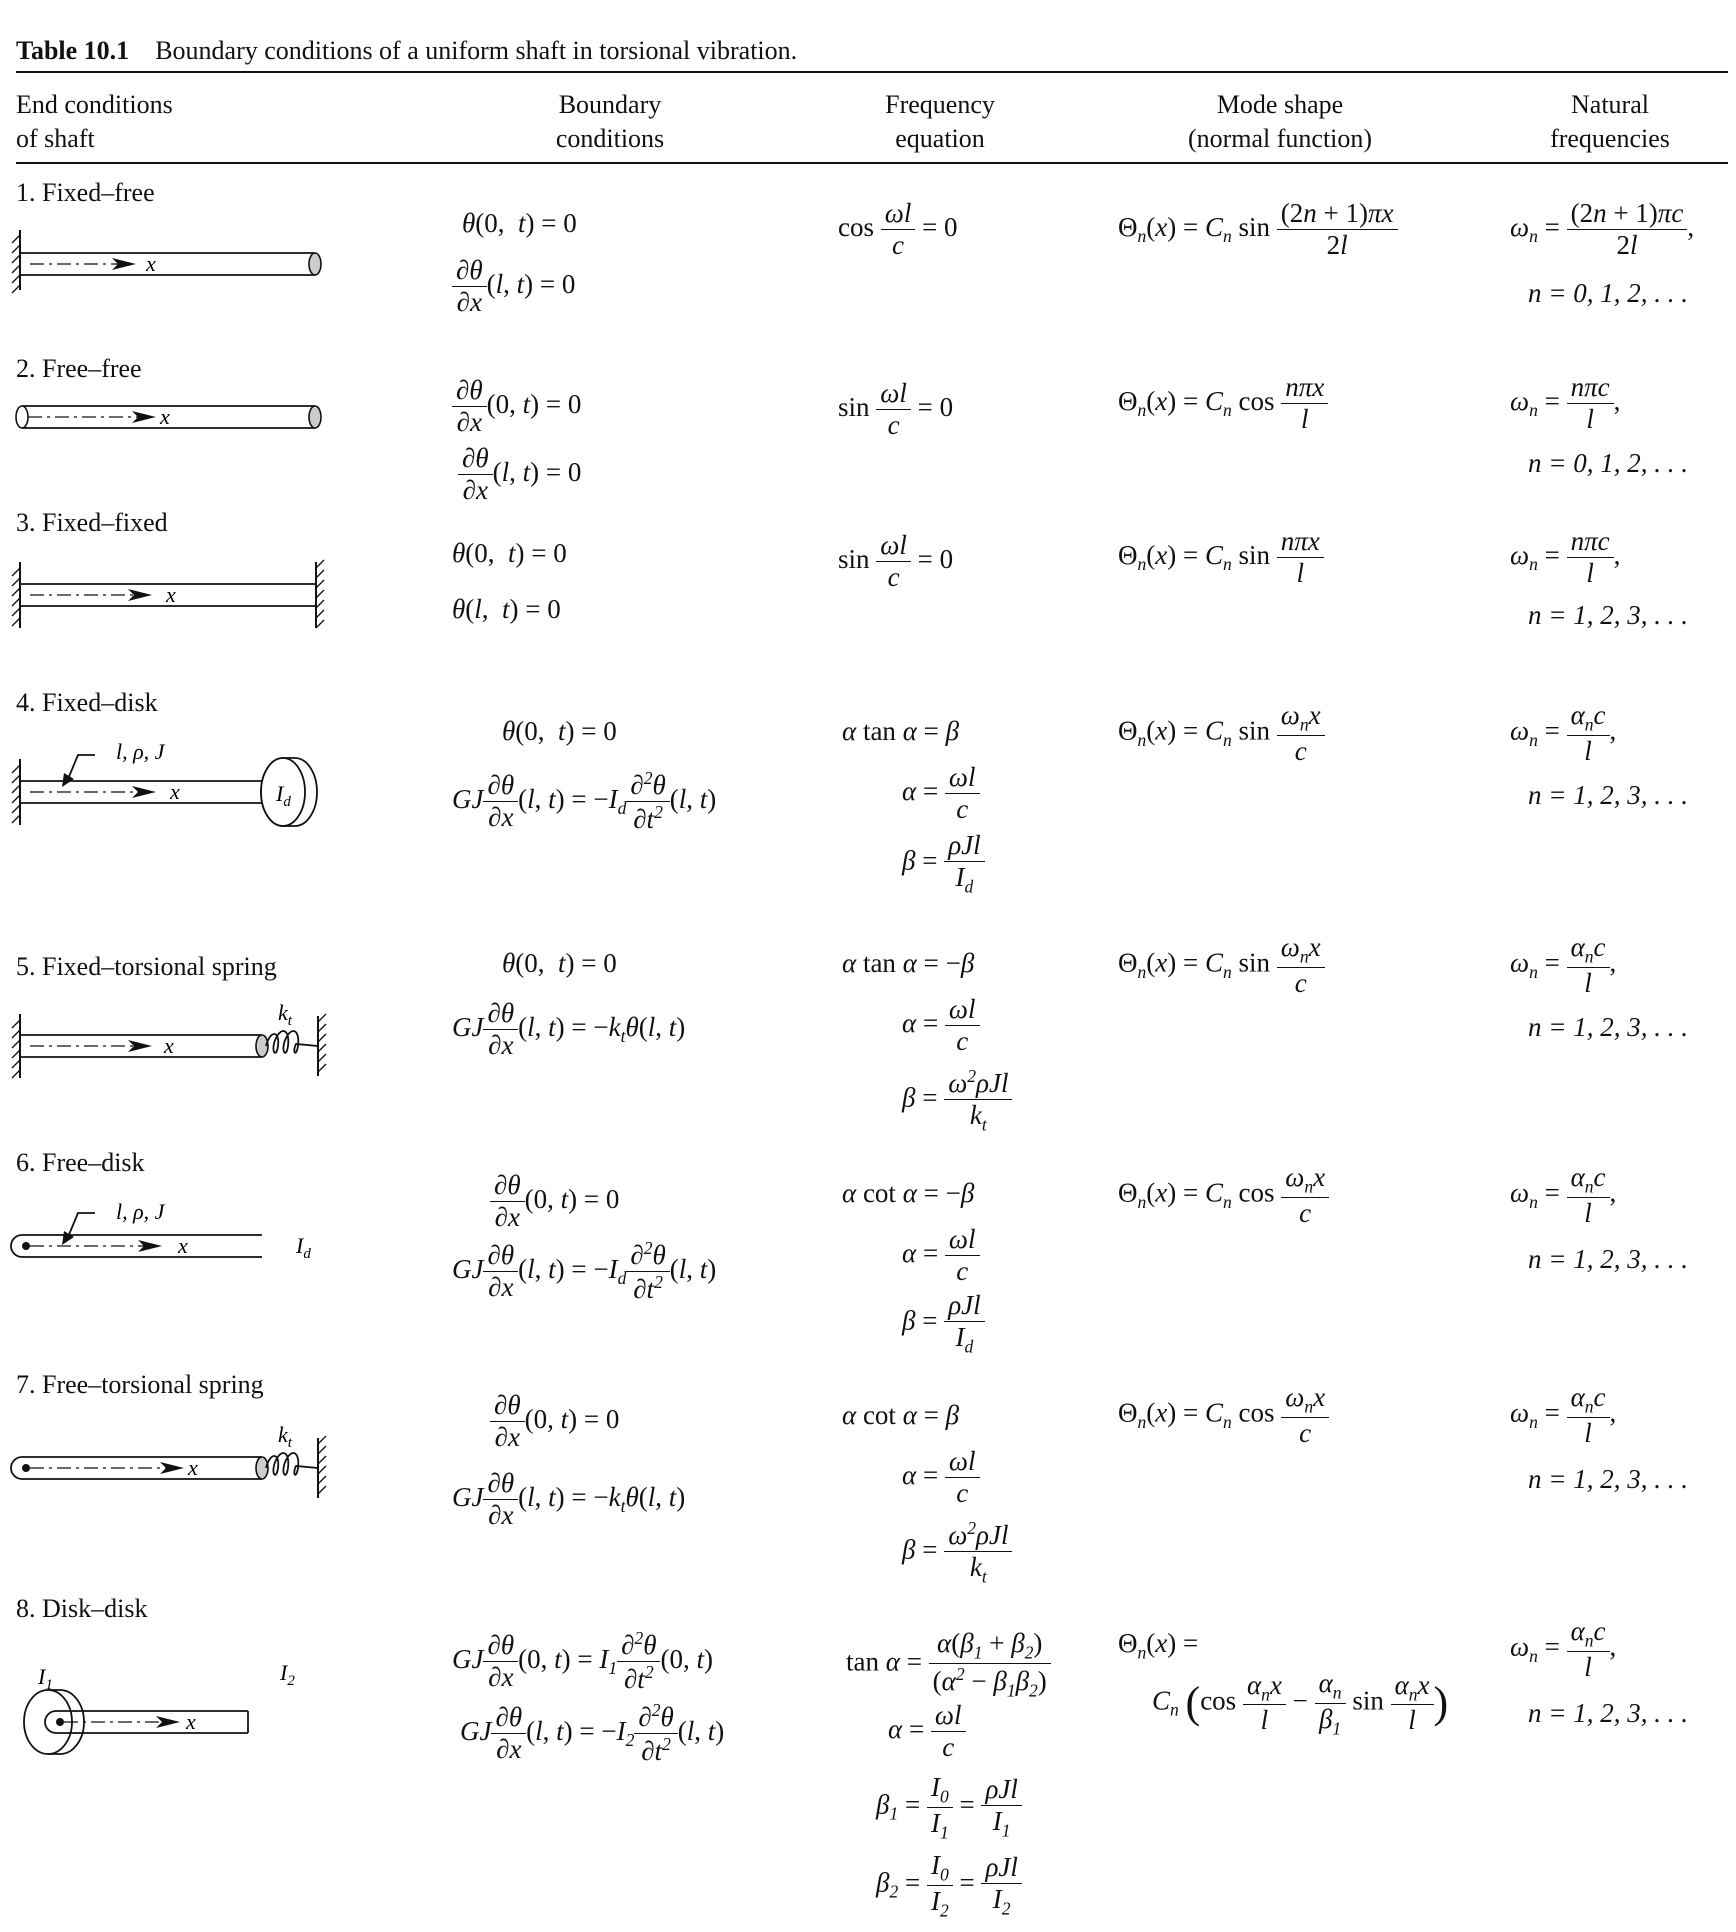 The height and width of the screenshot is (1932, 1736). What do you see at coordinates (92, 522) in the screenshot?
I see `row-title: 3. Fixed–fixed` at bounding box center [92, 522].